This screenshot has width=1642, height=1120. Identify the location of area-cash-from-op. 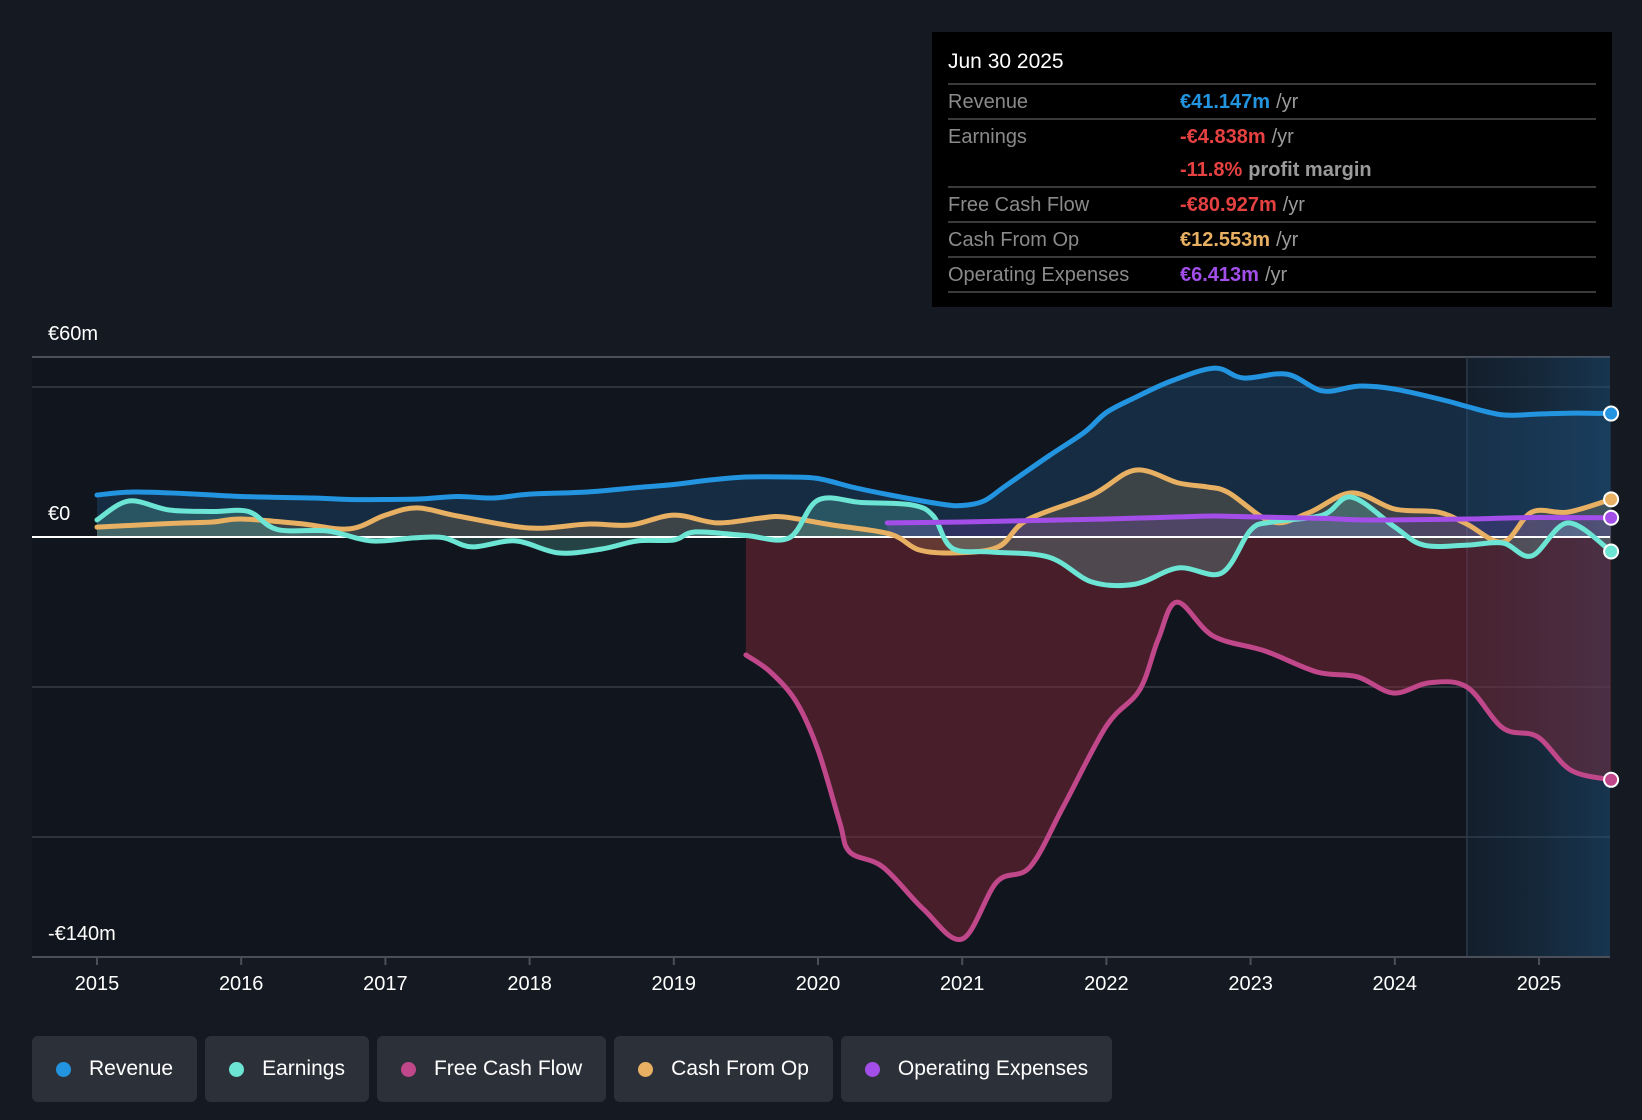
(854, 511).